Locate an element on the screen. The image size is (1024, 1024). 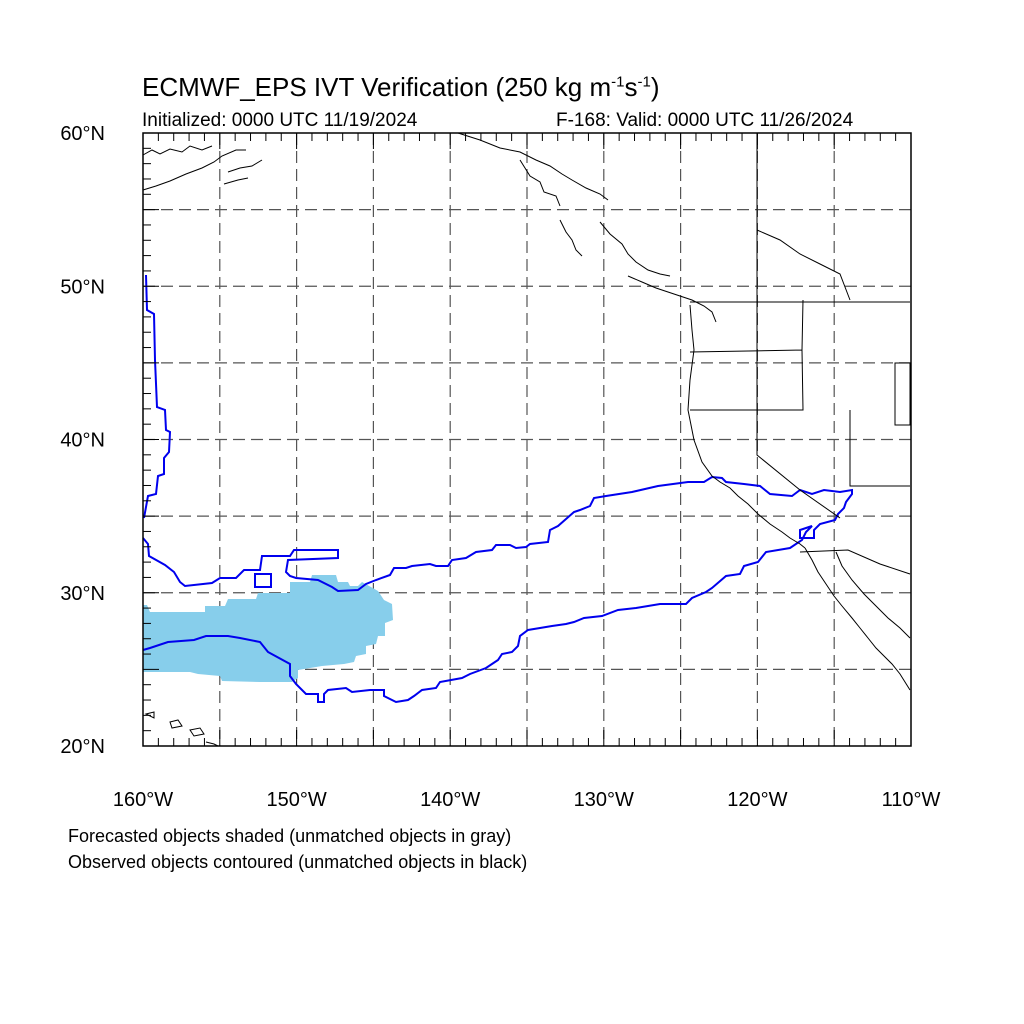
lon-label: 150°W is located at coordinates (296, 800).